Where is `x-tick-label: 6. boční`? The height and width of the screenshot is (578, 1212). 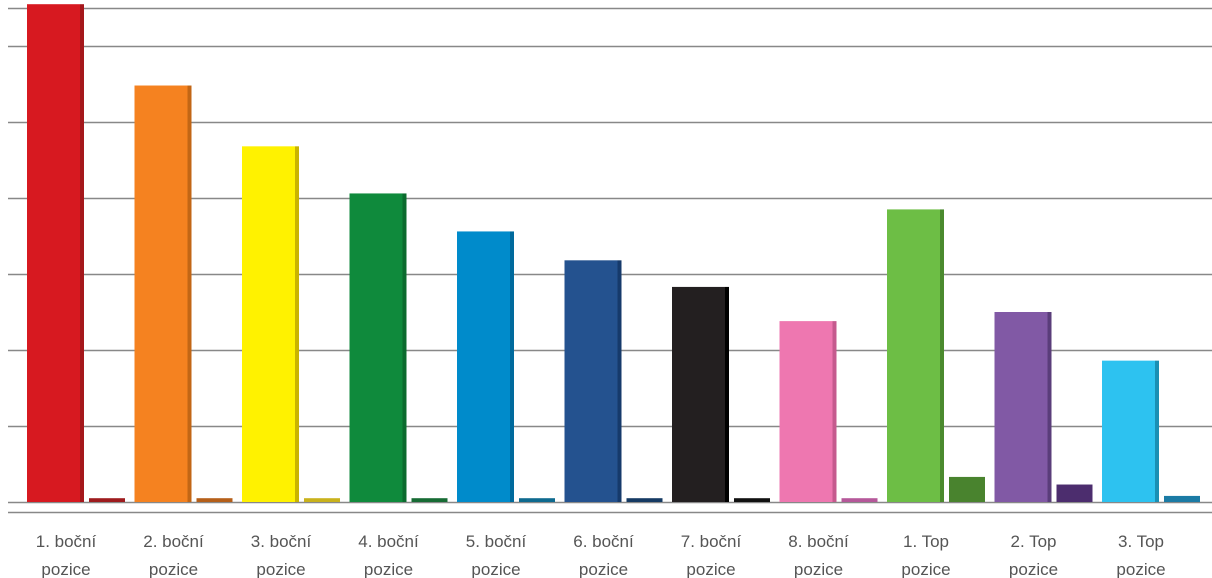 x-tick-label: 6. boční is located at coordinates (603, 541).